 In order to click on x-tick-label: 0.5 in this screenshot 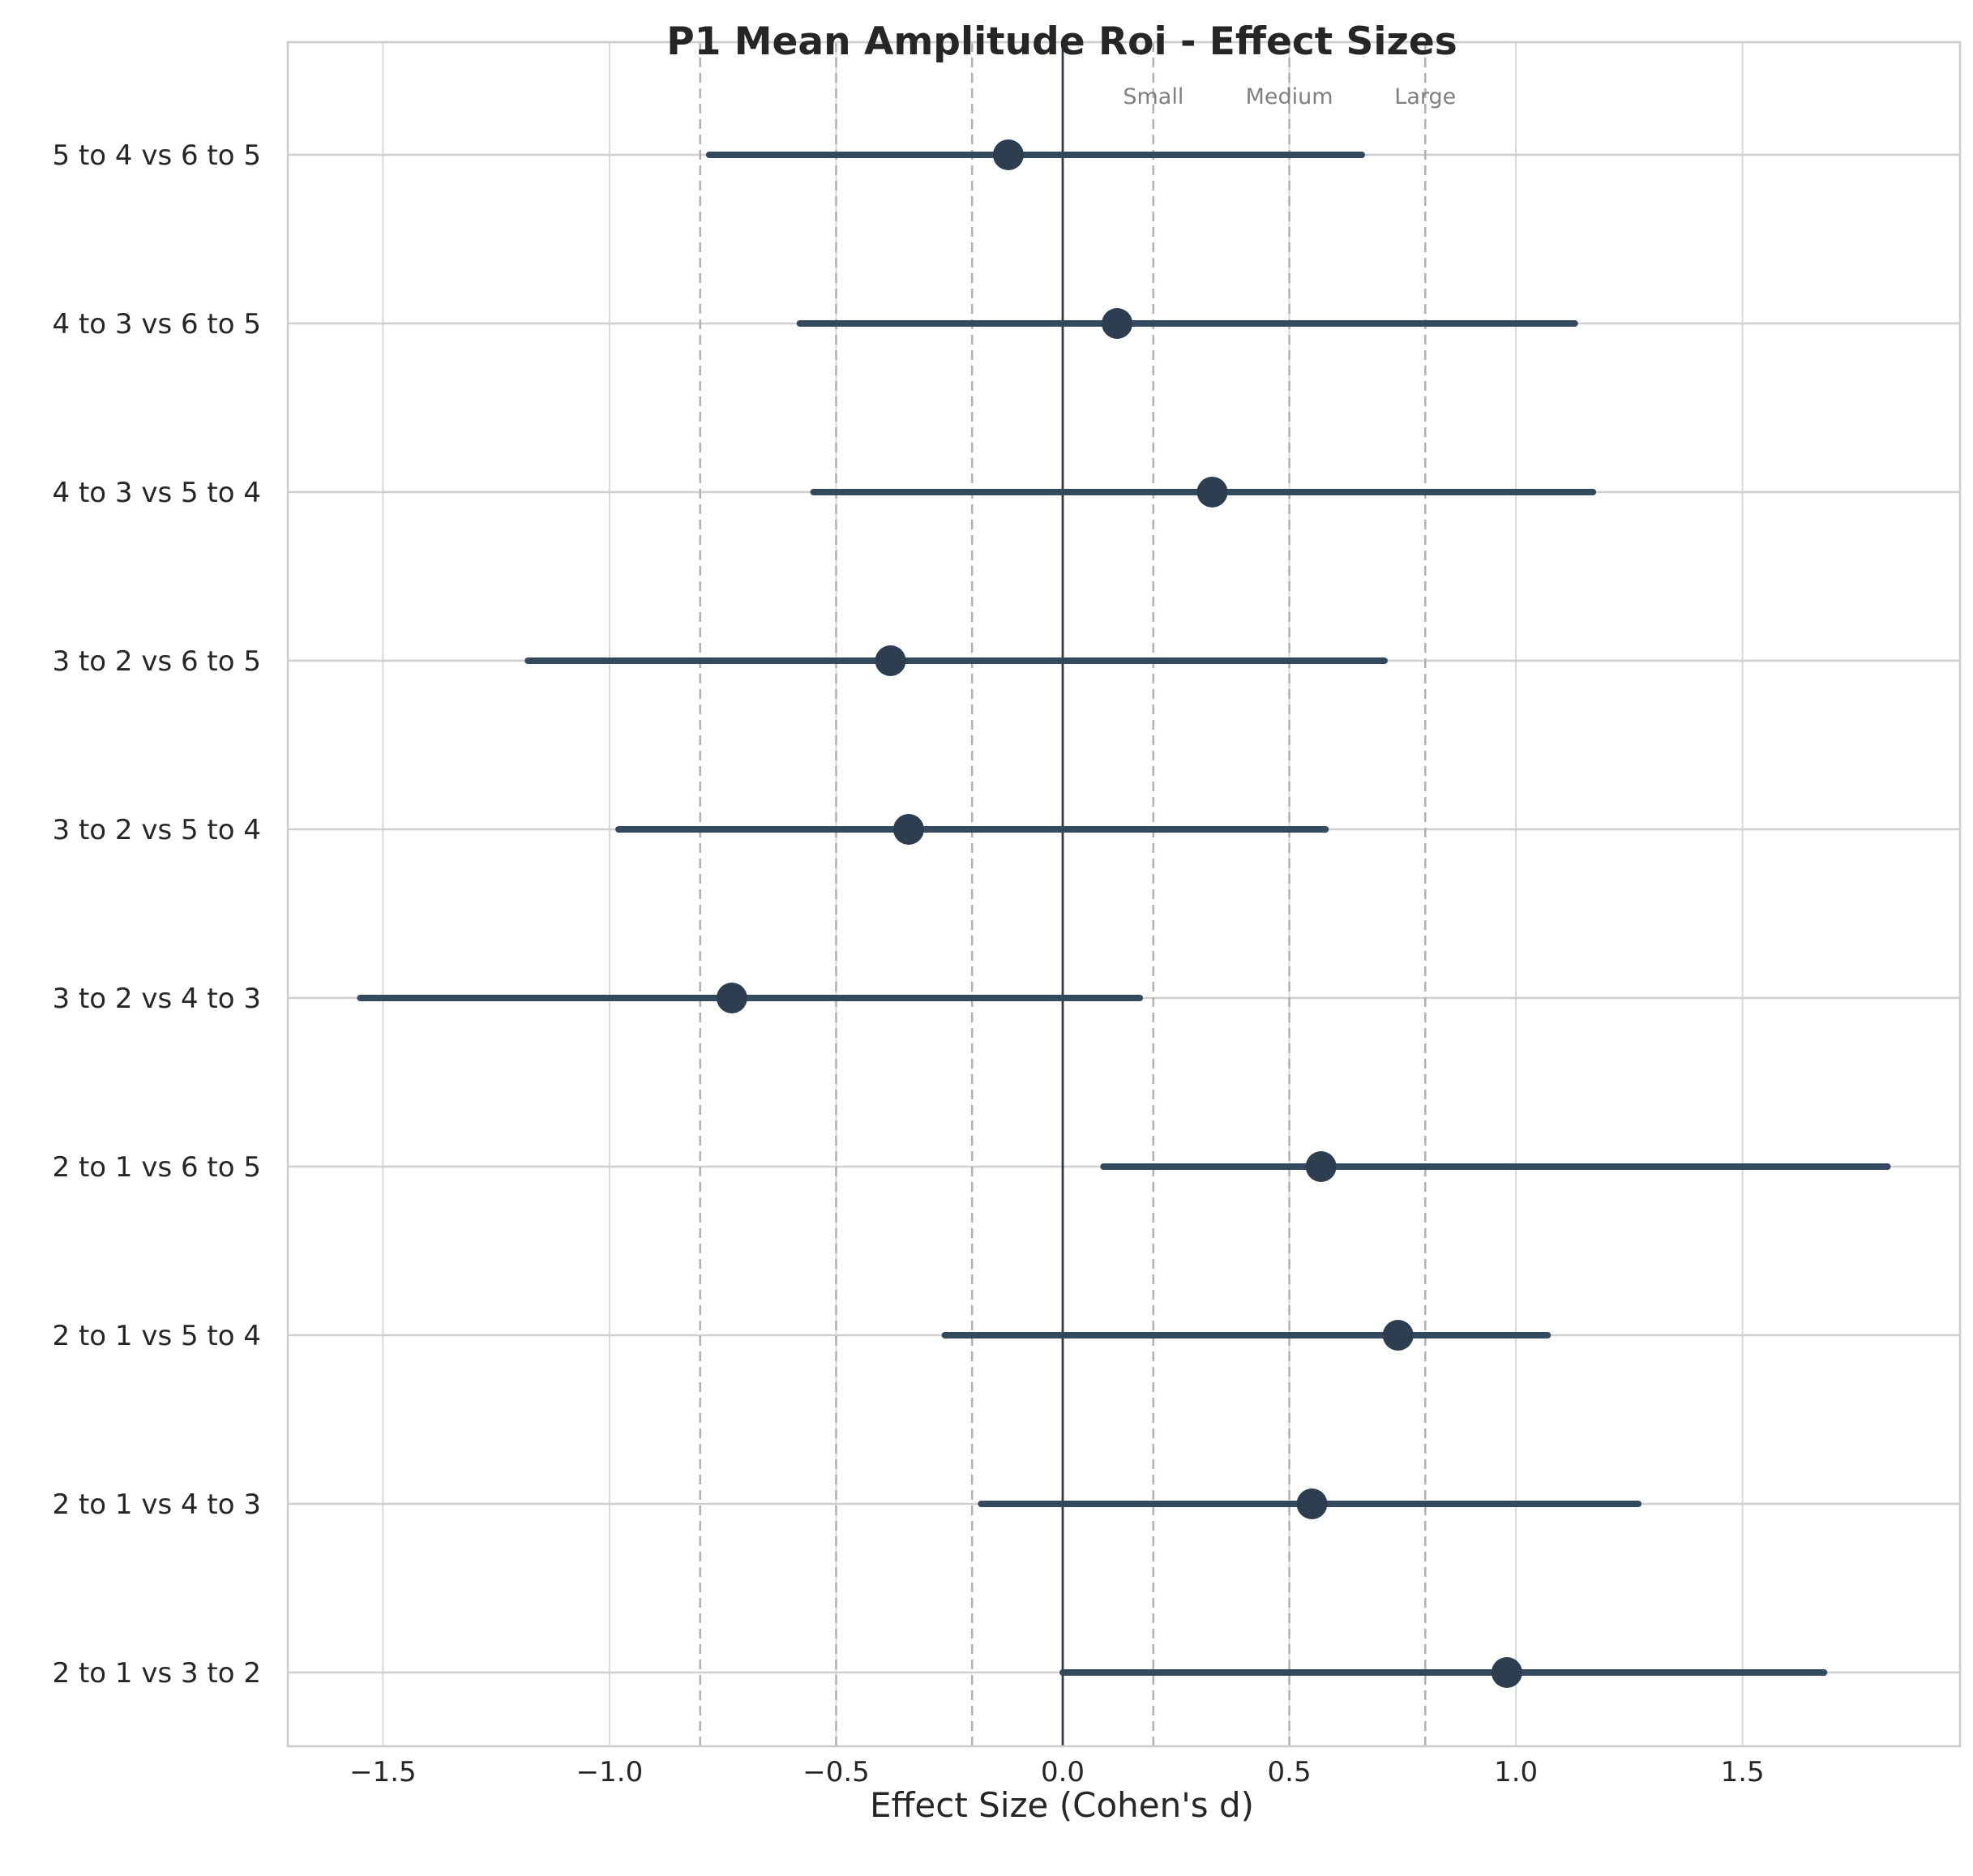, I will do `click(1290, 1772)`.